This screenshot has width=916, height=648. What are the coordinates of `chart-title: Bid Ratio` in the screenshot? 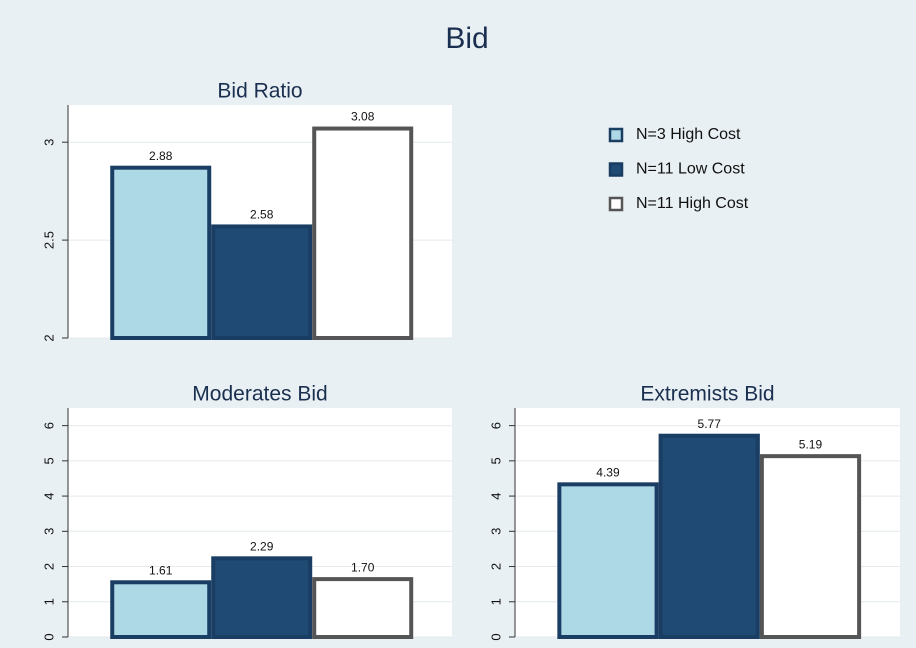 It's located at (259, 91).